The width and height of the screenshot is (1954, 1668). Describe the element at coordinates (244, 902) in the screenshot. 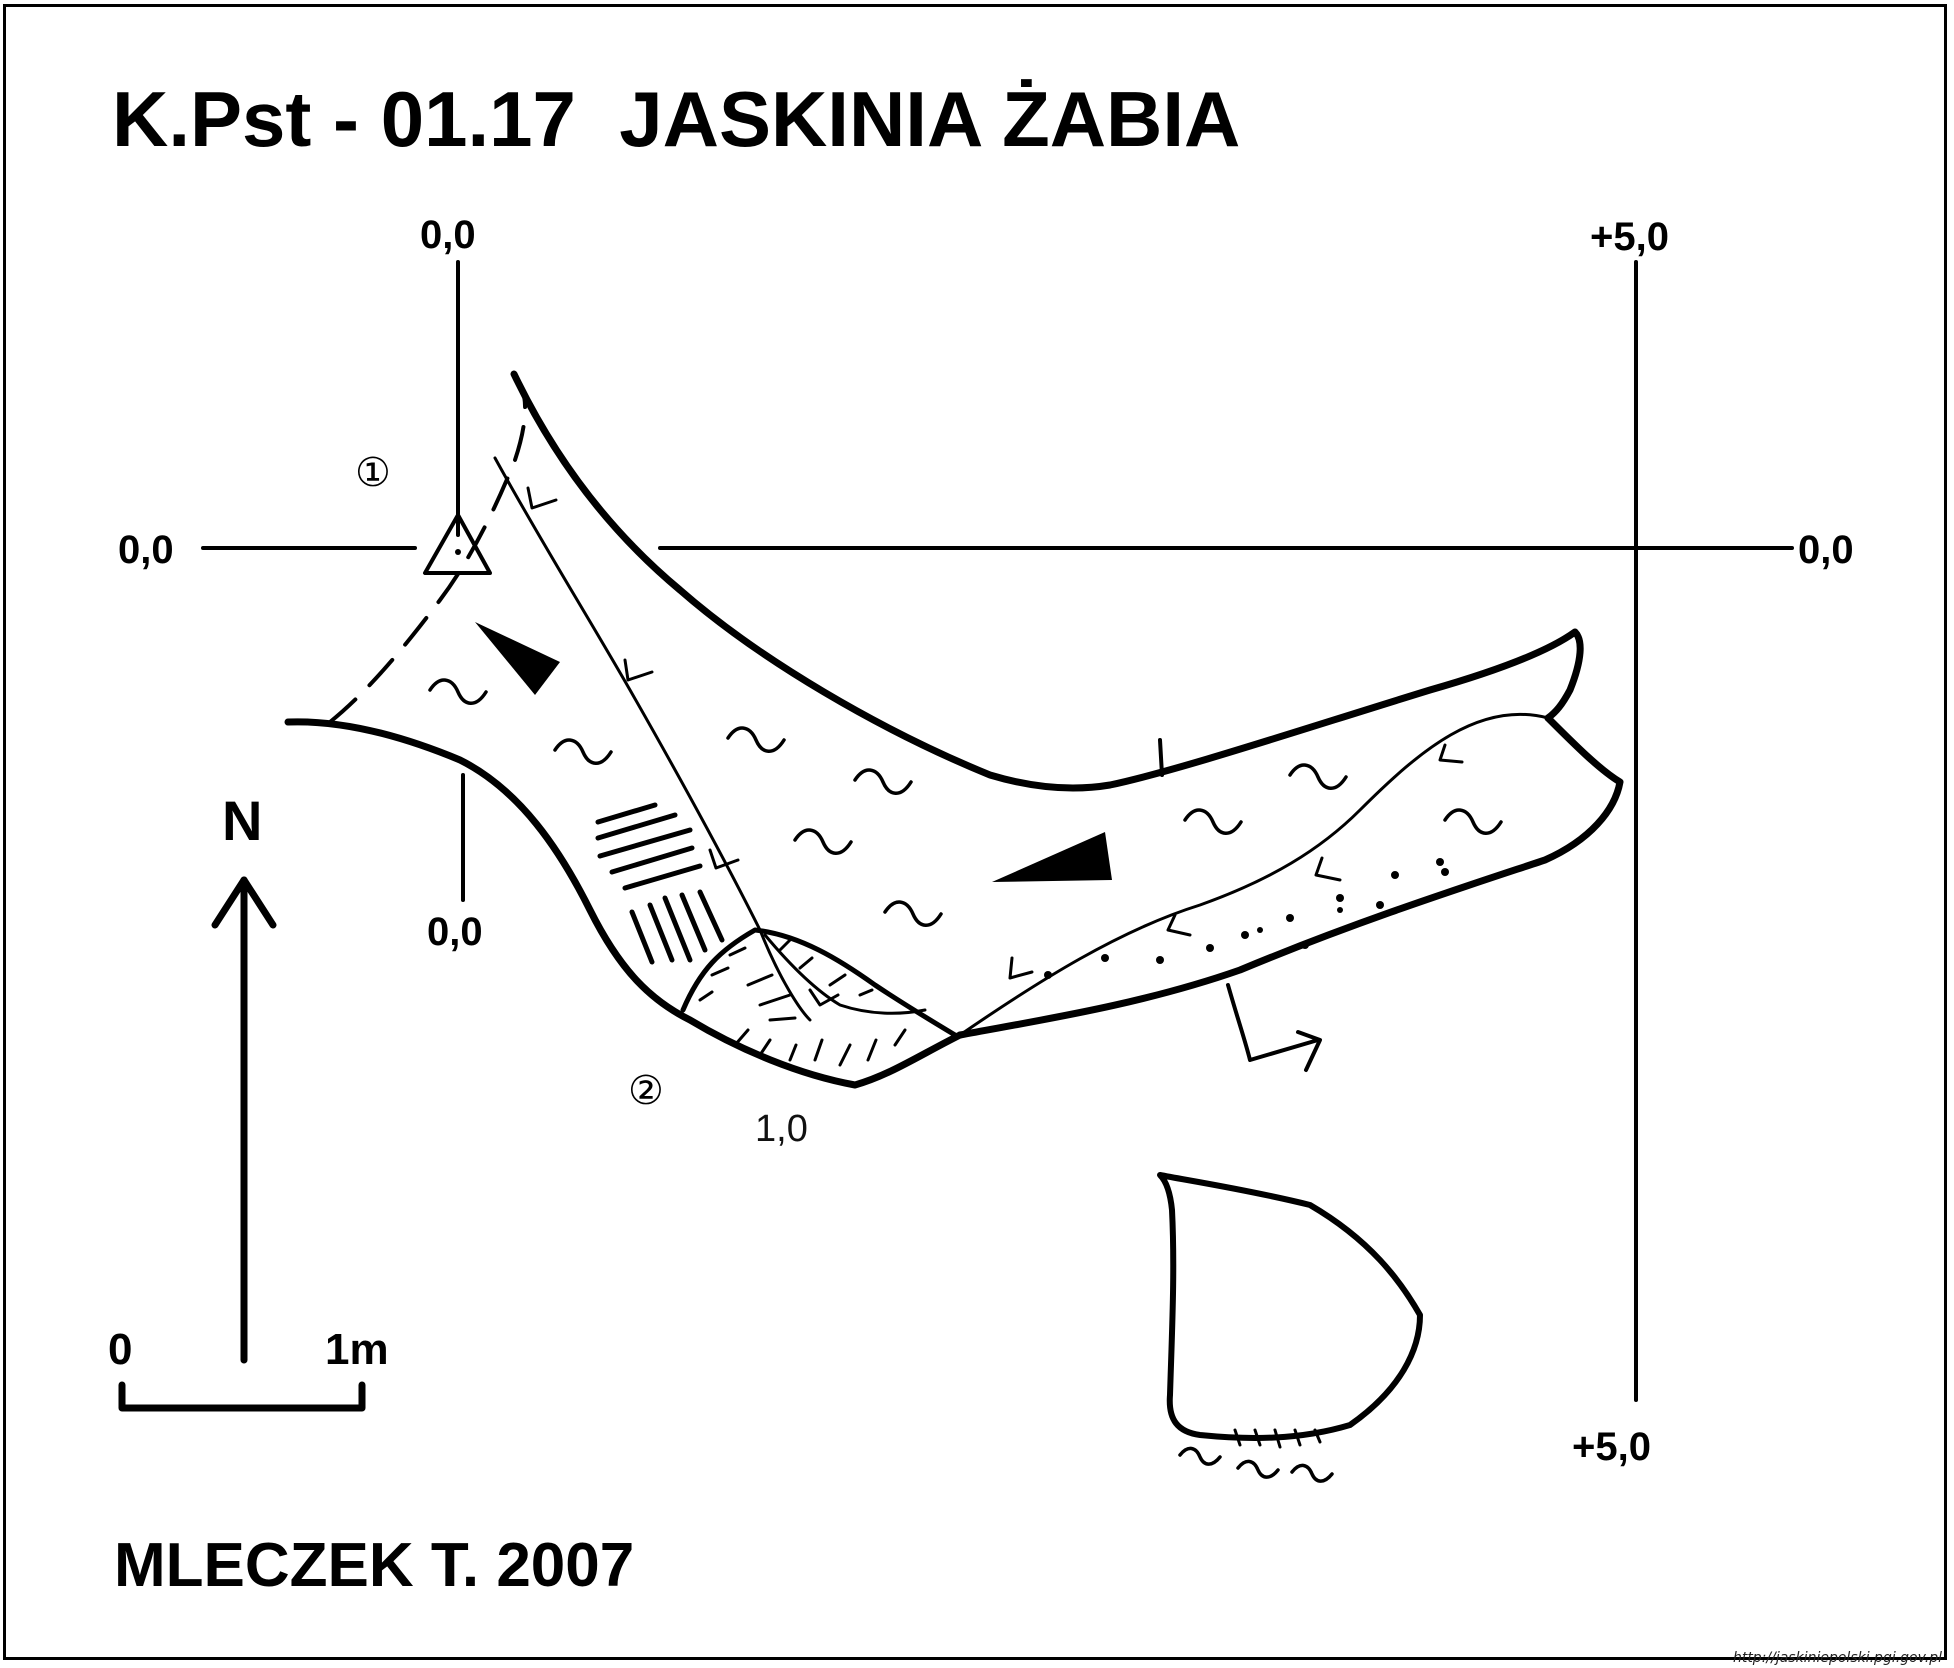

I see `north-arrow-head` at that location.